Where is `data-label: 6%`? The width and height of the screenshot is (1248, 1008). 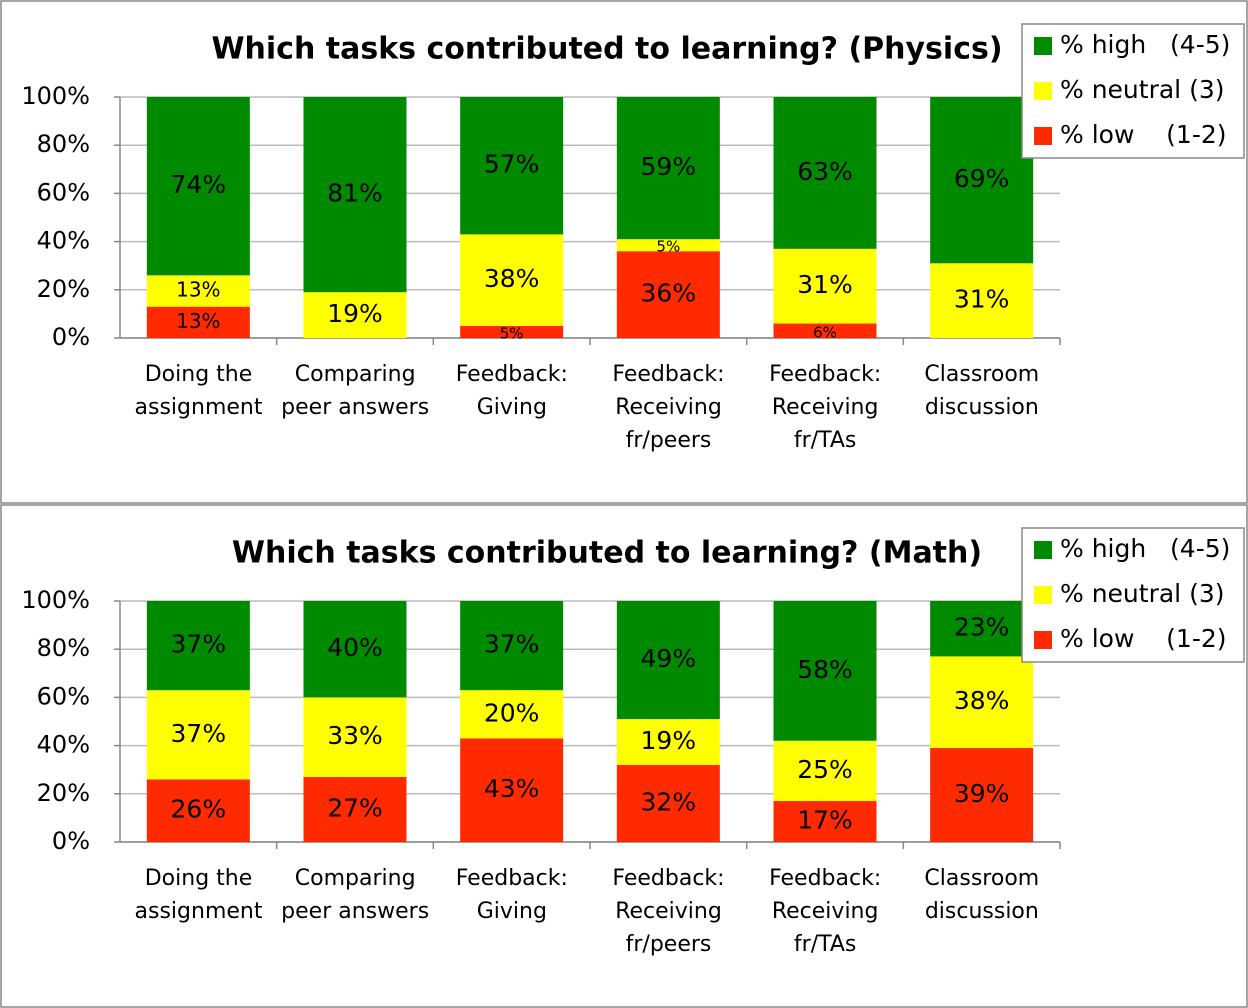 data-label: 6% is located at coordinates (825, 332).